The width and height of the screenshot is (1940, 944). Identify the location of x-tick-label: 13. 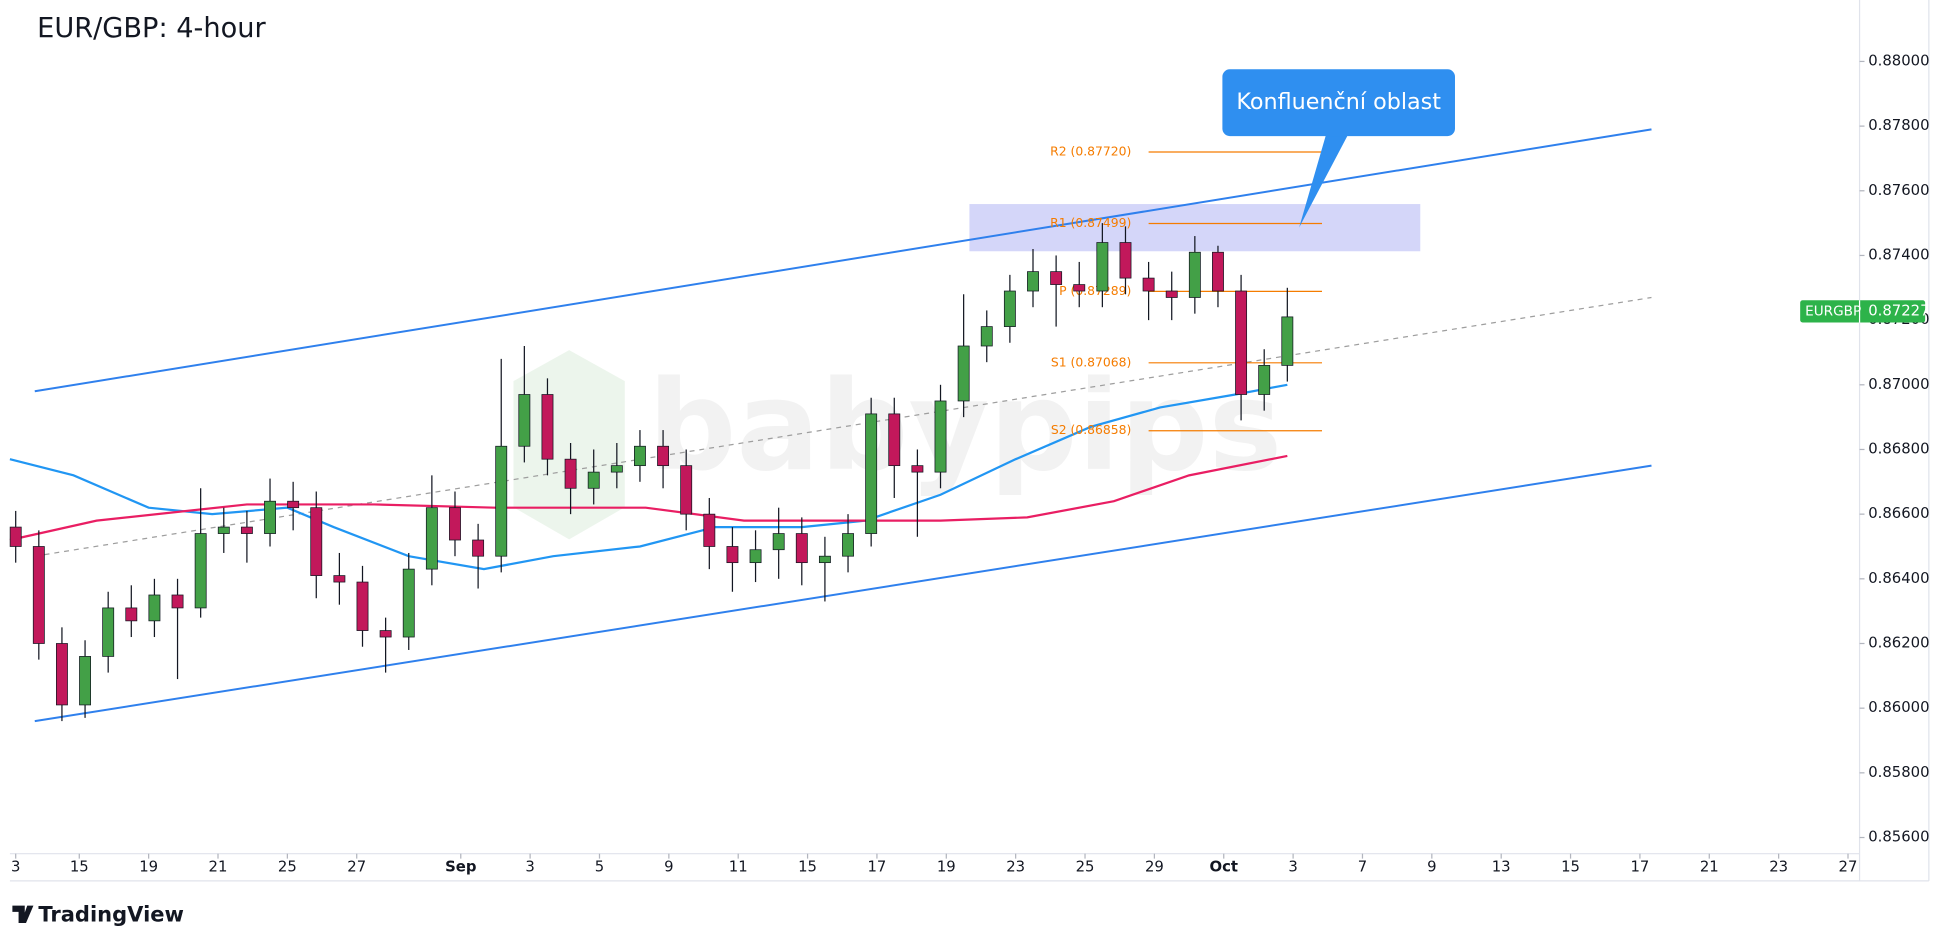
(1501, 866).